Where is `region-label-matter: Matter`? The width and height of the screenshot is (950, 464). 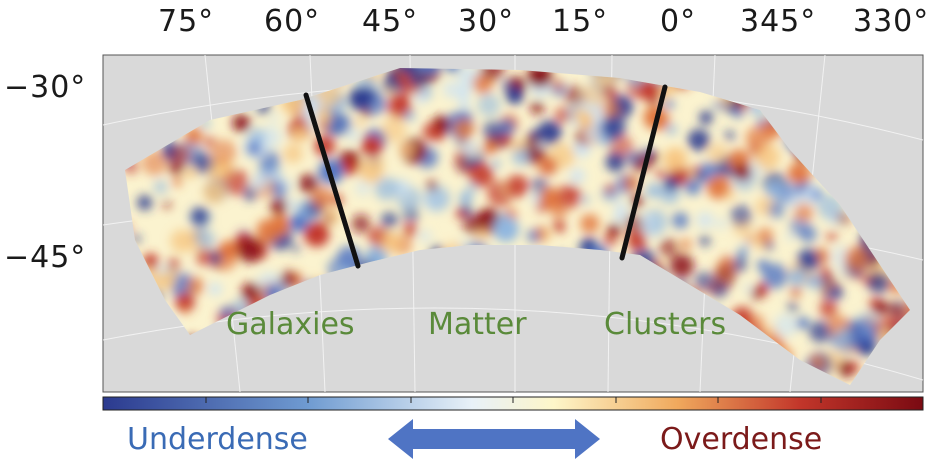
region-label-matter: Matter is located at coordinates (477, 324).